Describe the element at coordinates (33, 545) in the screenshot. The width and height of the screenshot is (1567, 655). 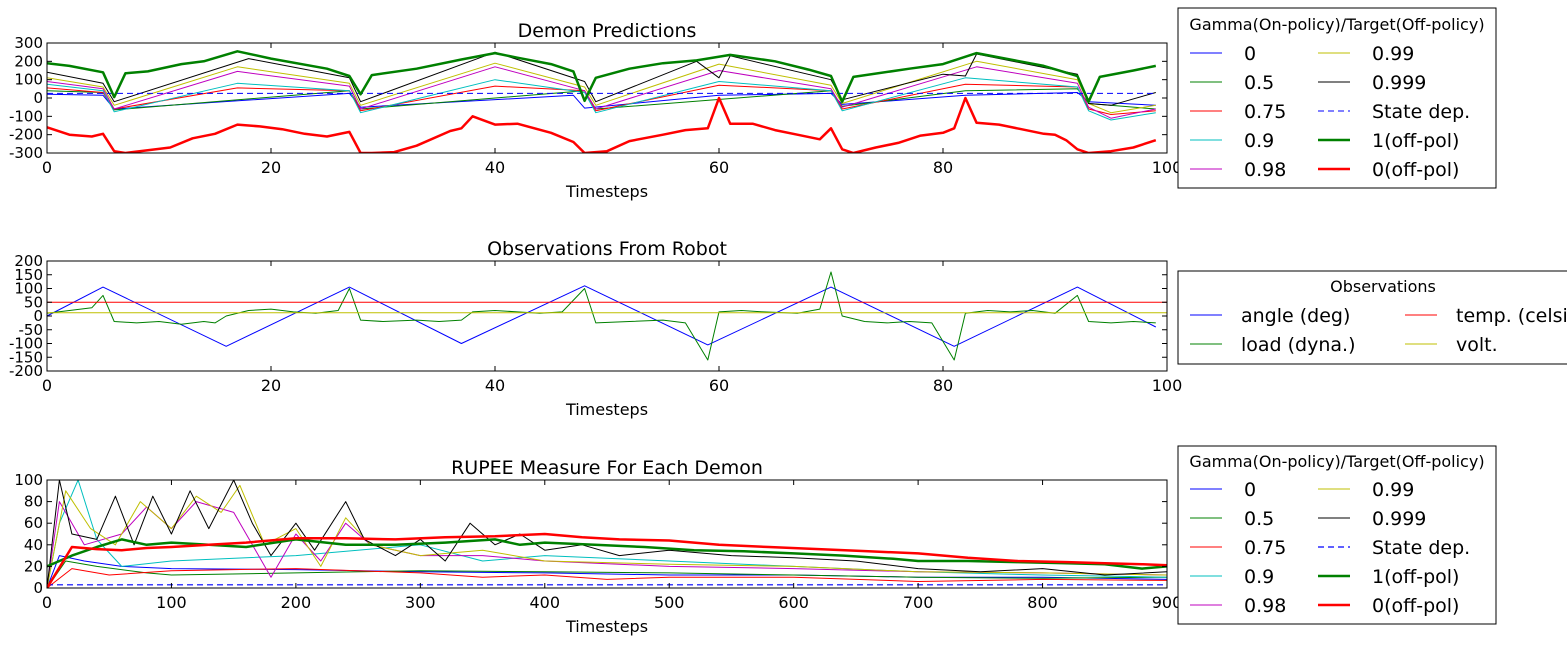
I see `y-tick-label: 40` at that location.